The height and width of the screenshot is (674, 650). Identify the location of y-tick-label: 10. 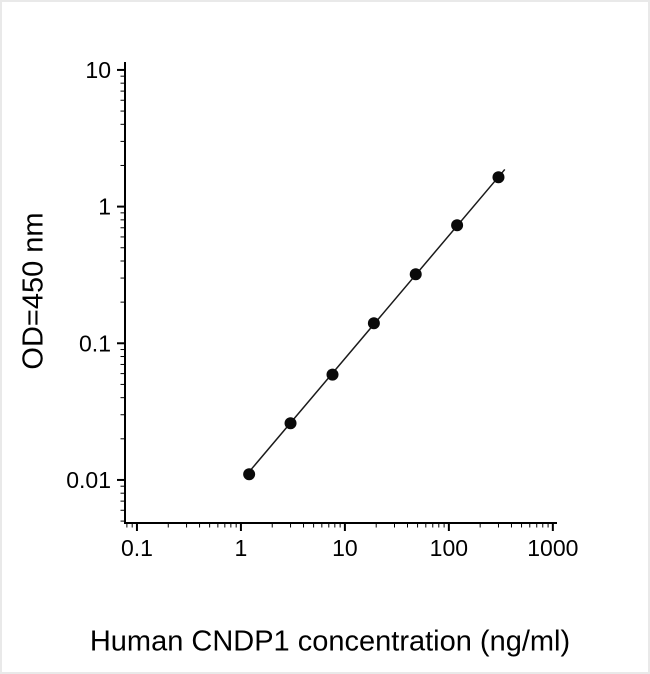
(98, 70).